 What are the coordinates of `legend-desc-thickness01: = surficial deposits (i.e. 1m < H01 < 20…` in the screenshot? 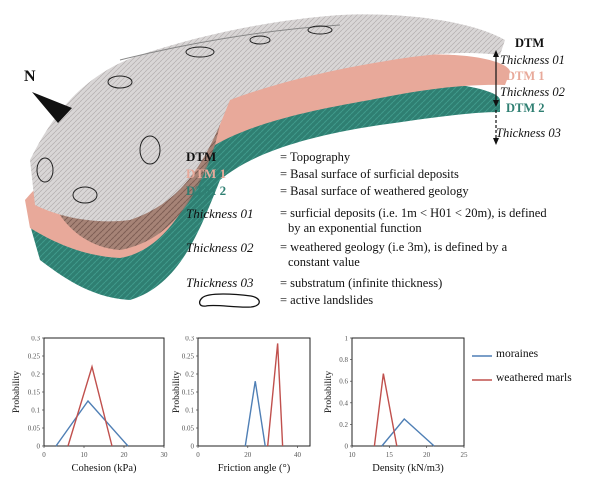 It's located at (413, 213).